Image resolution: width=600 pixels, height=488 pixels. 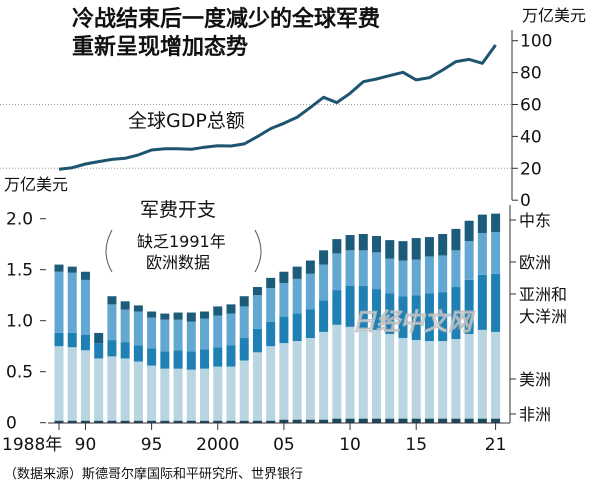 What do you see at coordinates (543, 316) in the screenshot?
I see `legend-label: 大洋洲` at bounding box center [543, 316].